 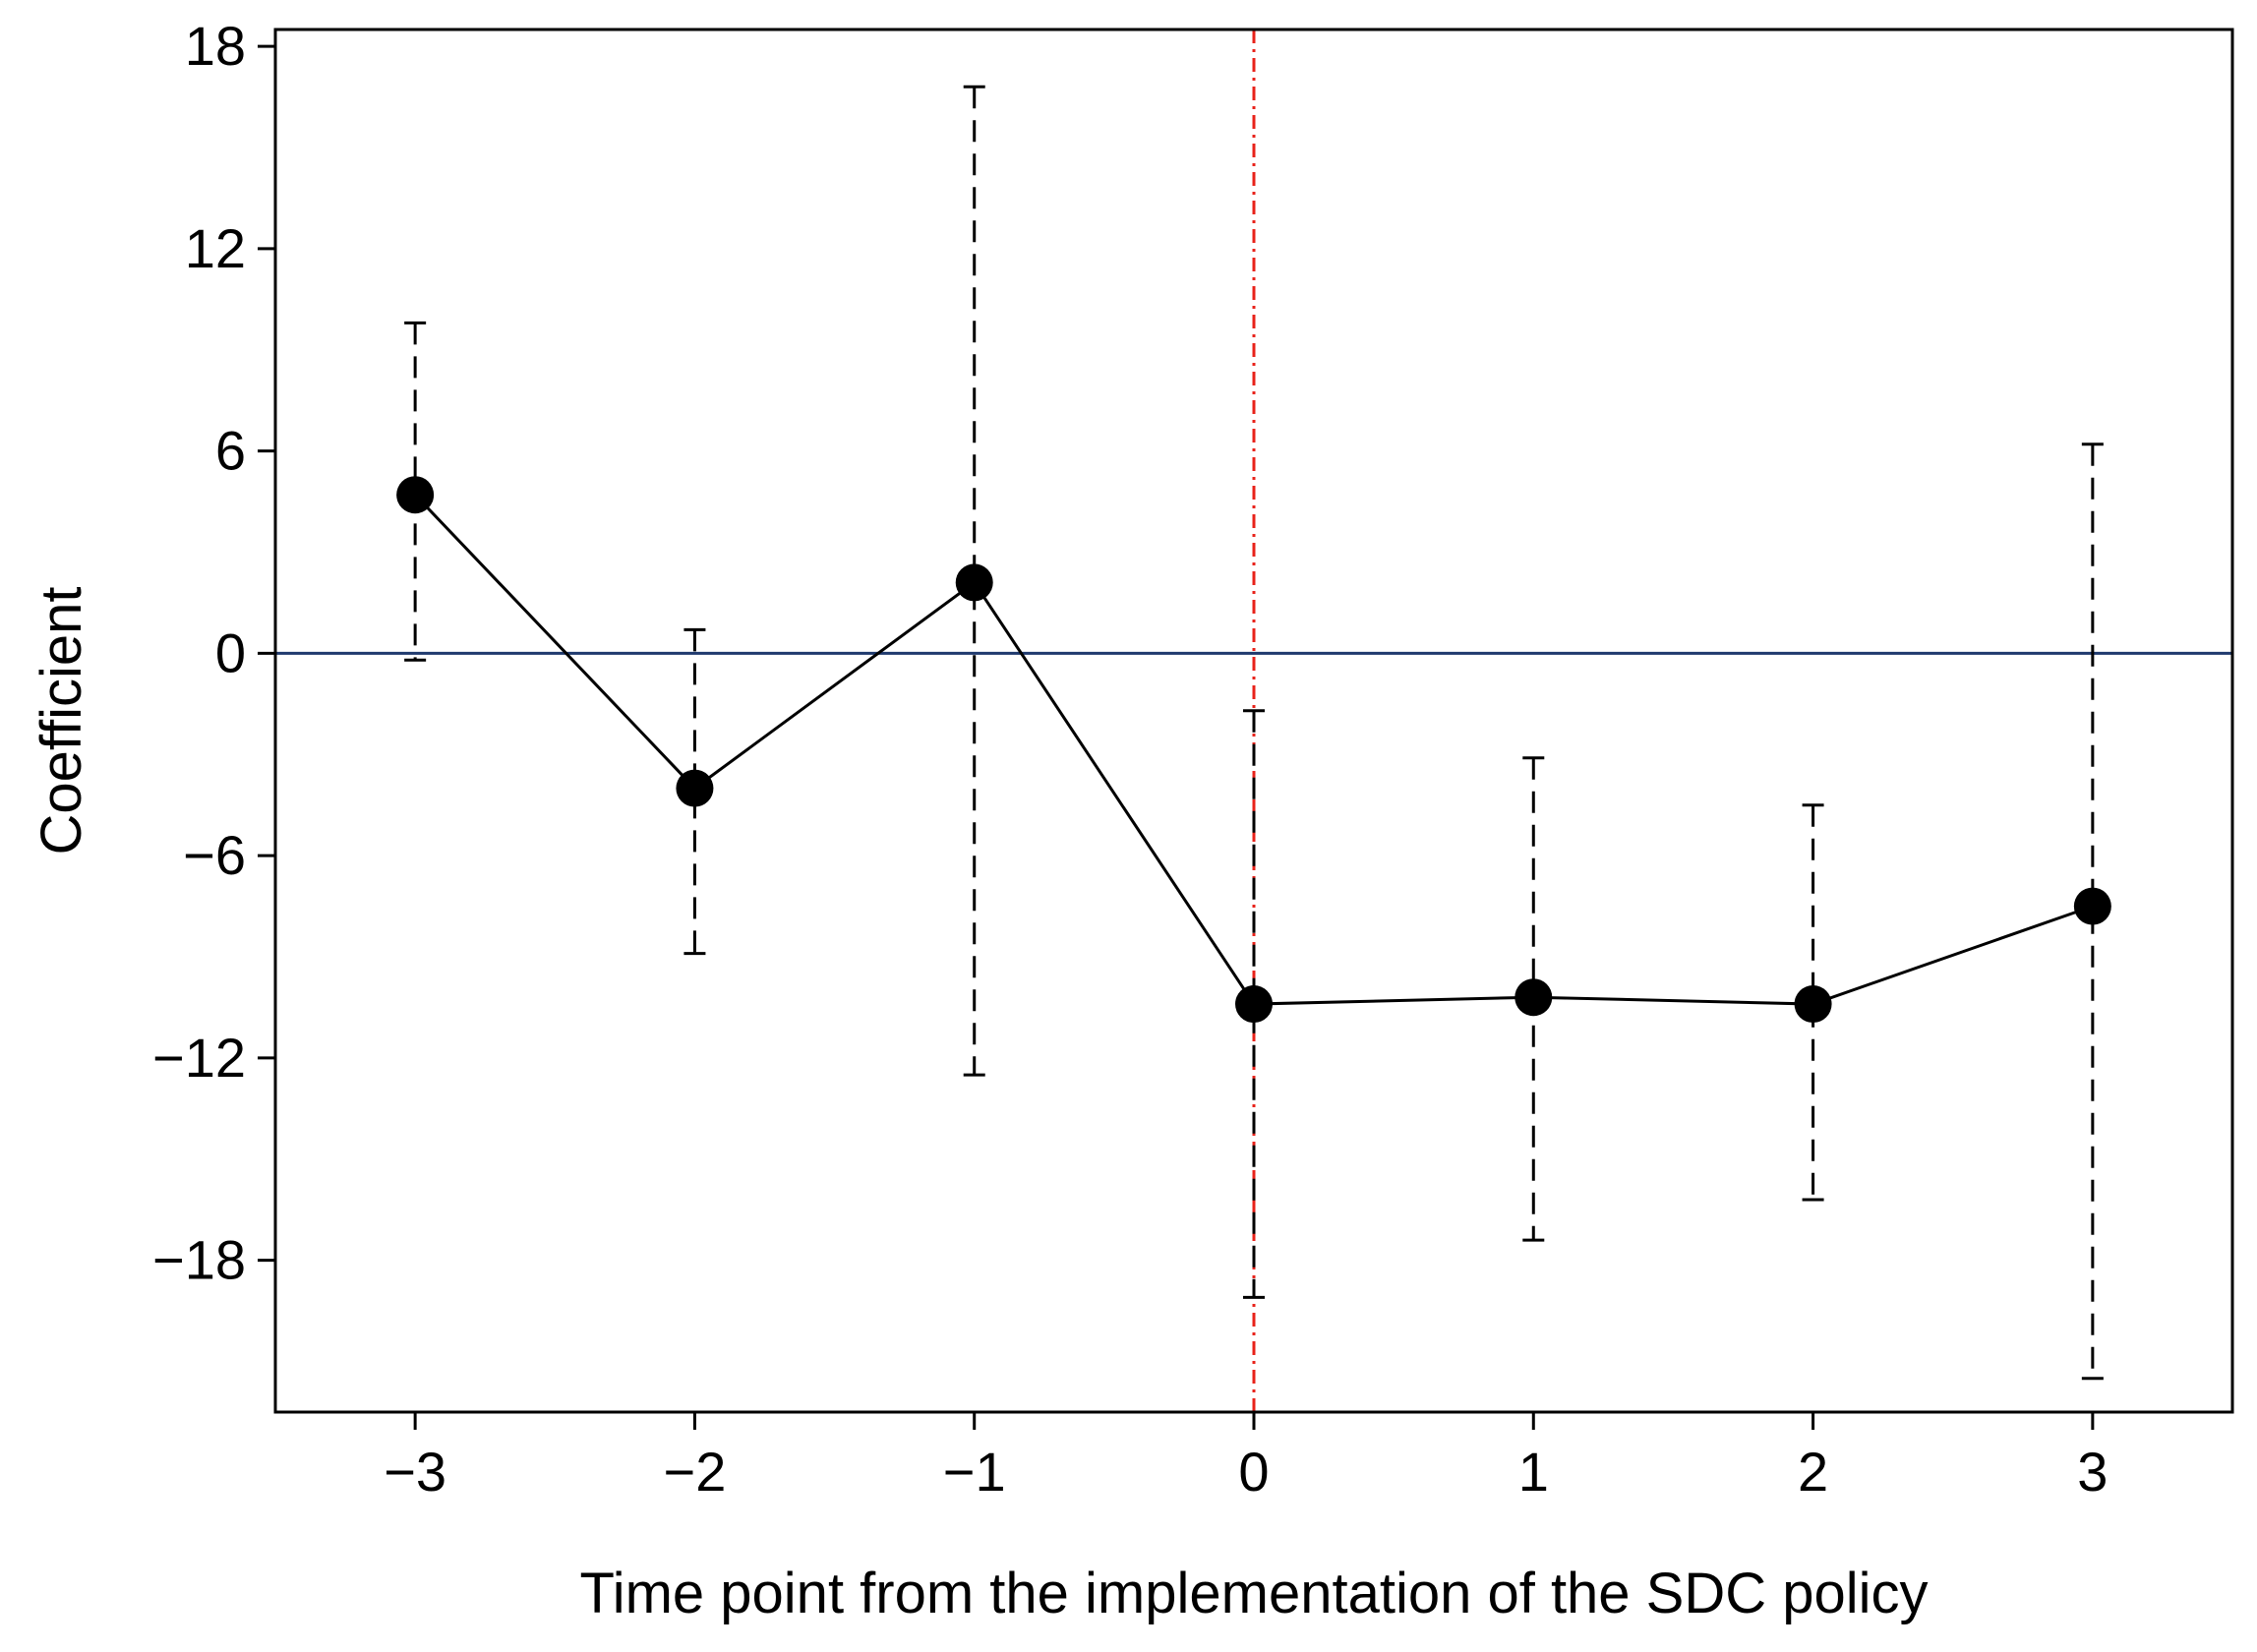 What do you see at coordinates (974, 1472) in the screenshot?
I see `x-tick-label: −1` at bounding box center [974, 1472].